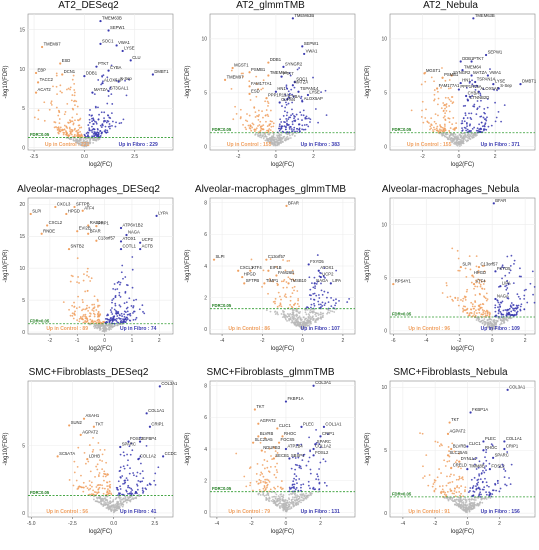 The height and width of the screenshot is (550, 539). What do you see at coordinates (502, 454) in the screenshot?
I see `gene-label: SPARC` at bounding box center [502, 454].